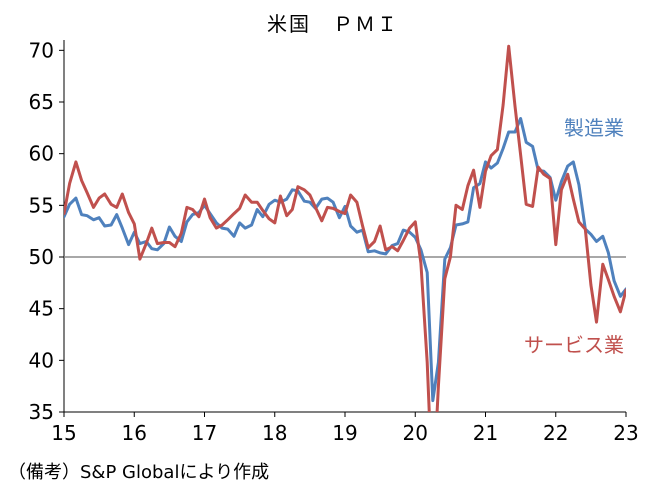  What do you see at coordinates (41, 154) in the screenshot?
I see `y-tick-label: 60` at bounding box center [41, 154].